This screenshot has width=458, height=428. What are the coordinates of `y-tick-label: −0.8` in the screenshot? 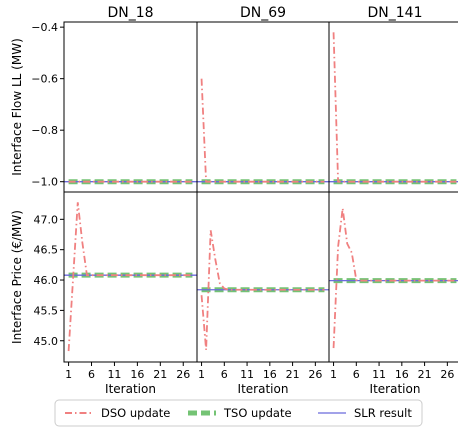 It's located at (44, 130).